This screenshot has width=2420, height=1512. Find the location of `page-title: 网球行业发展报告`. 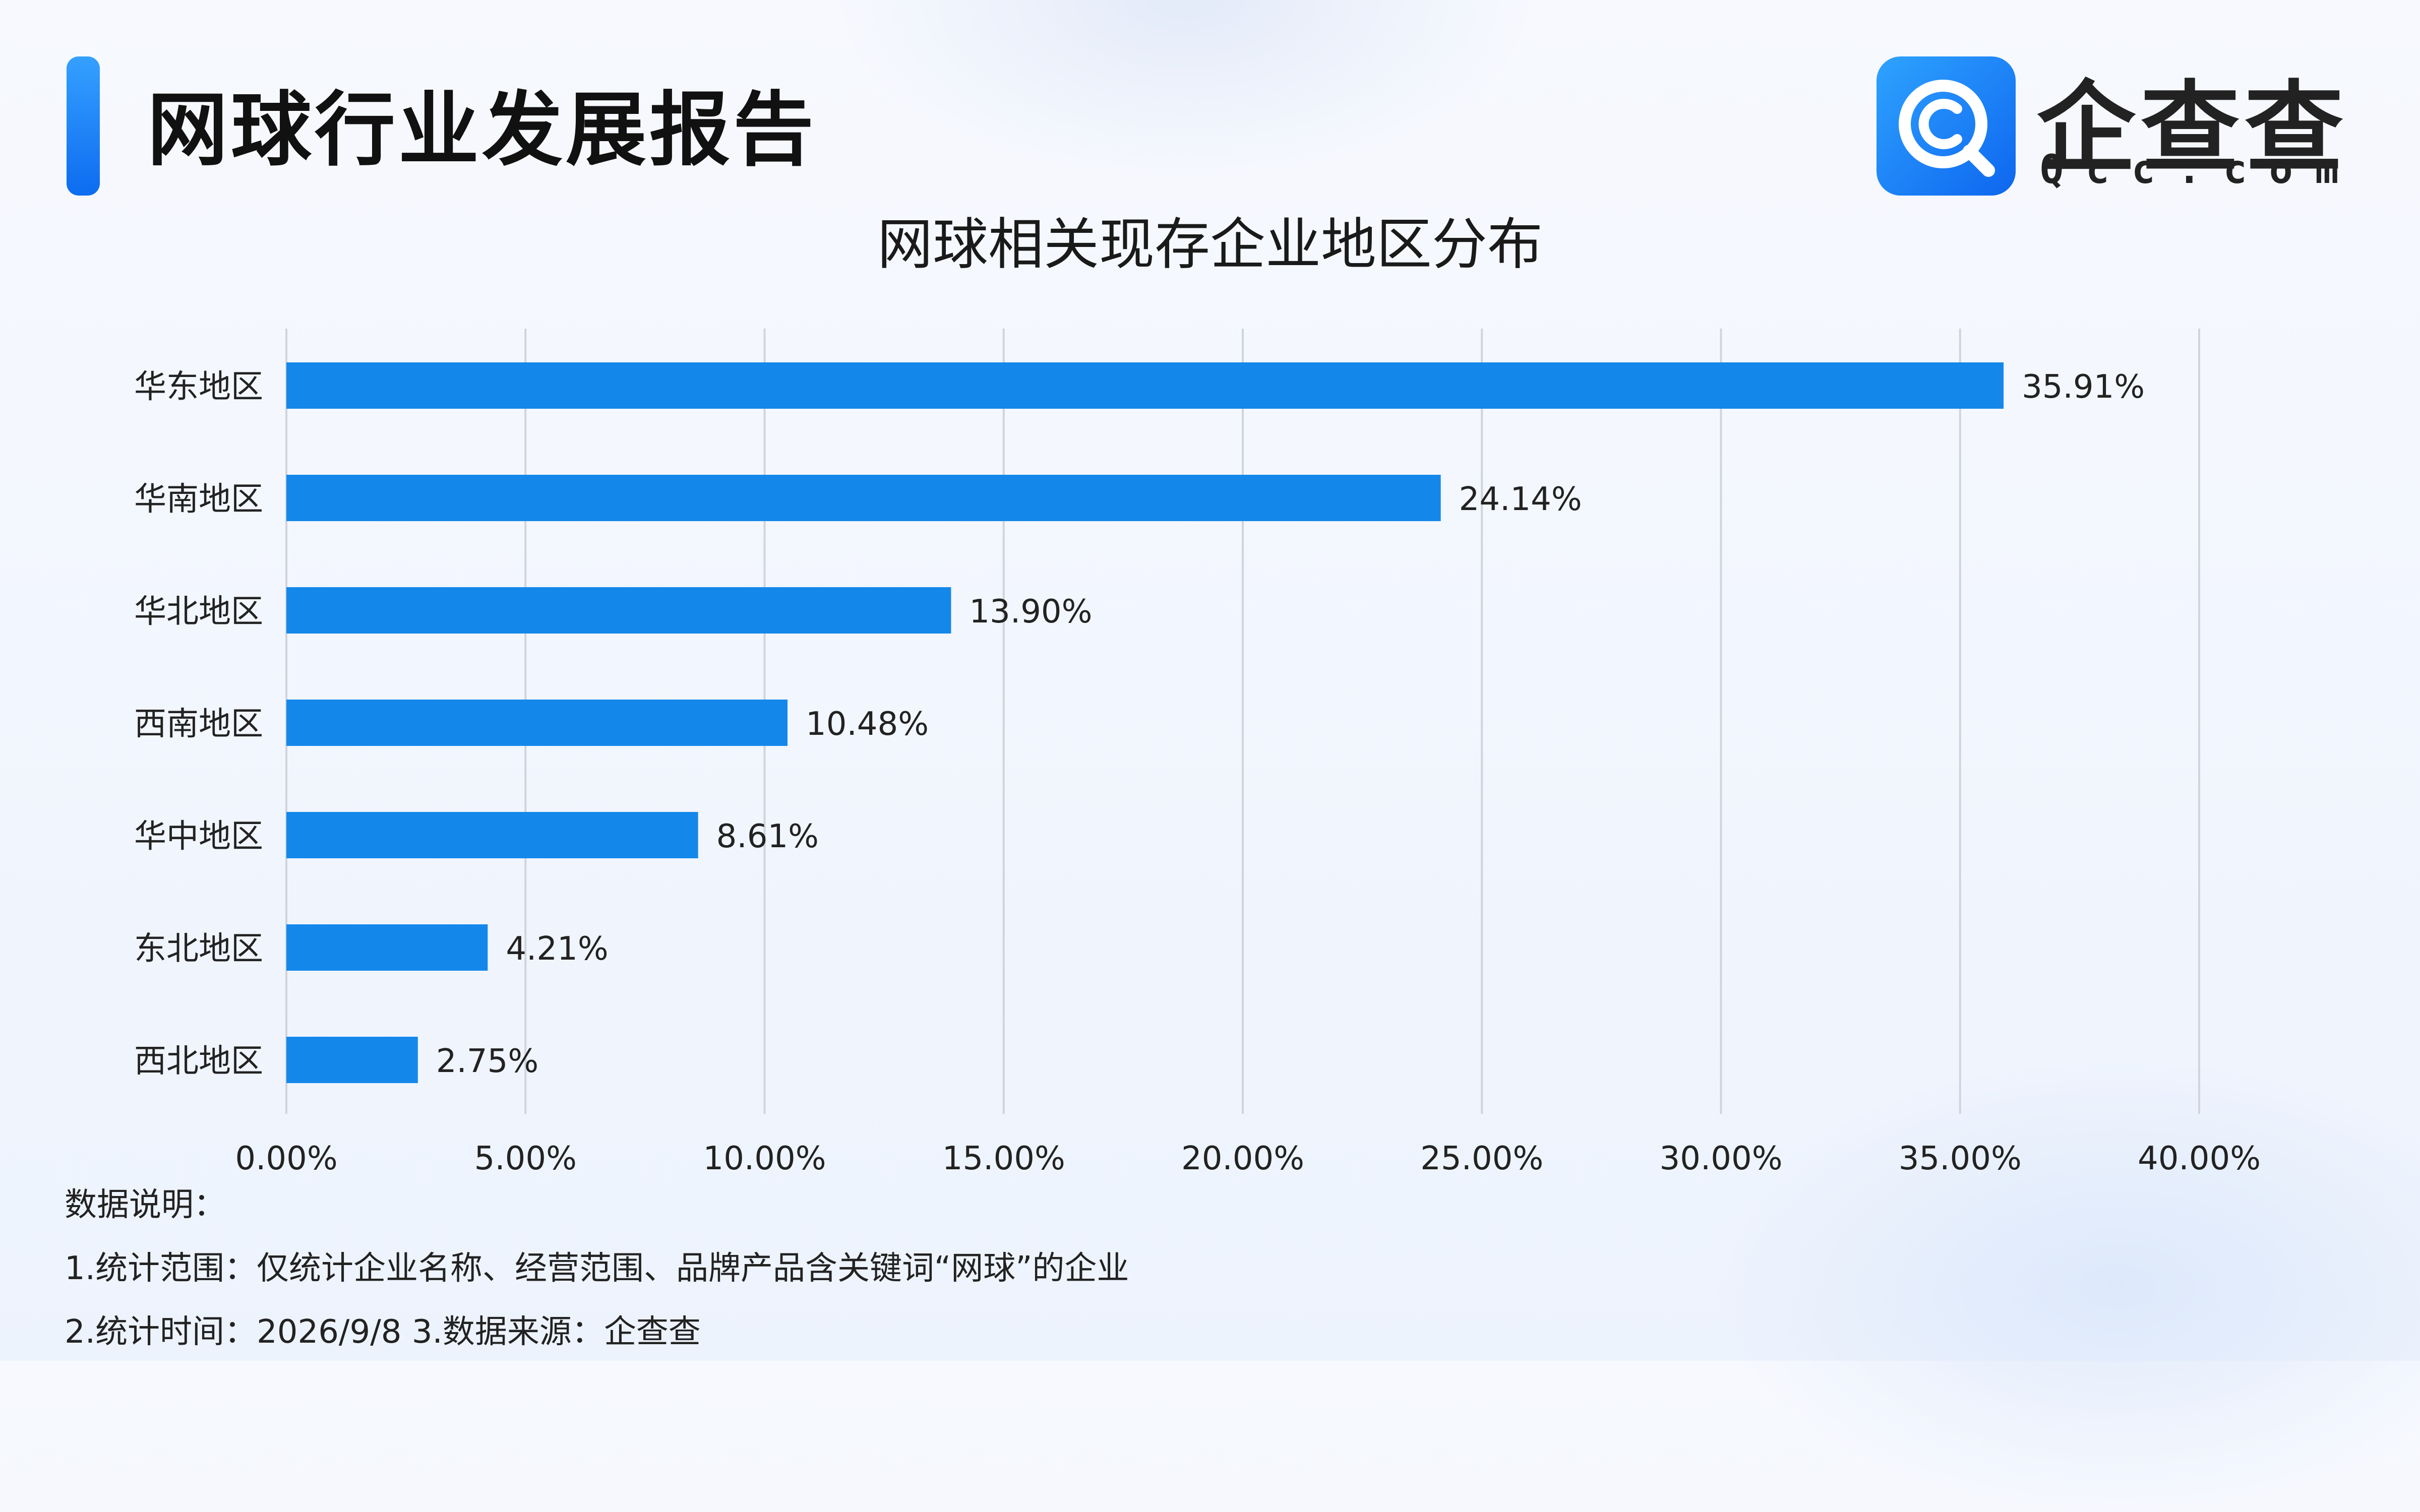

page-title: 网球行业发展报告 is located at coordinates (482, 130).